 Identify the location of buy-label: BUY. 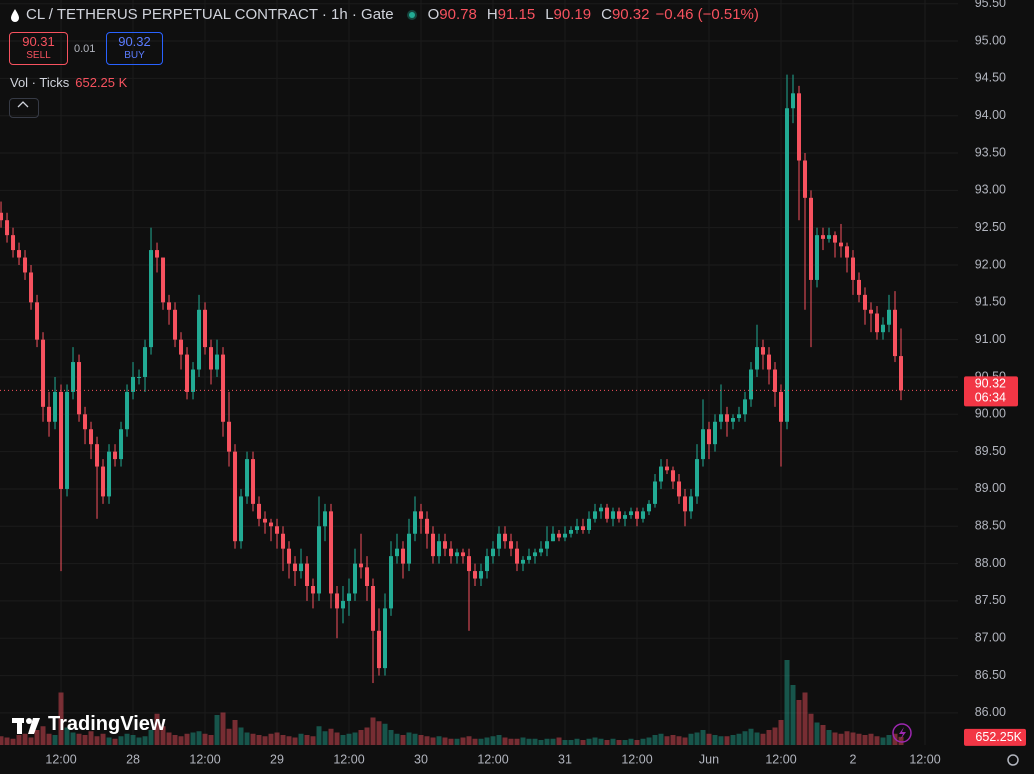
(134, 55).